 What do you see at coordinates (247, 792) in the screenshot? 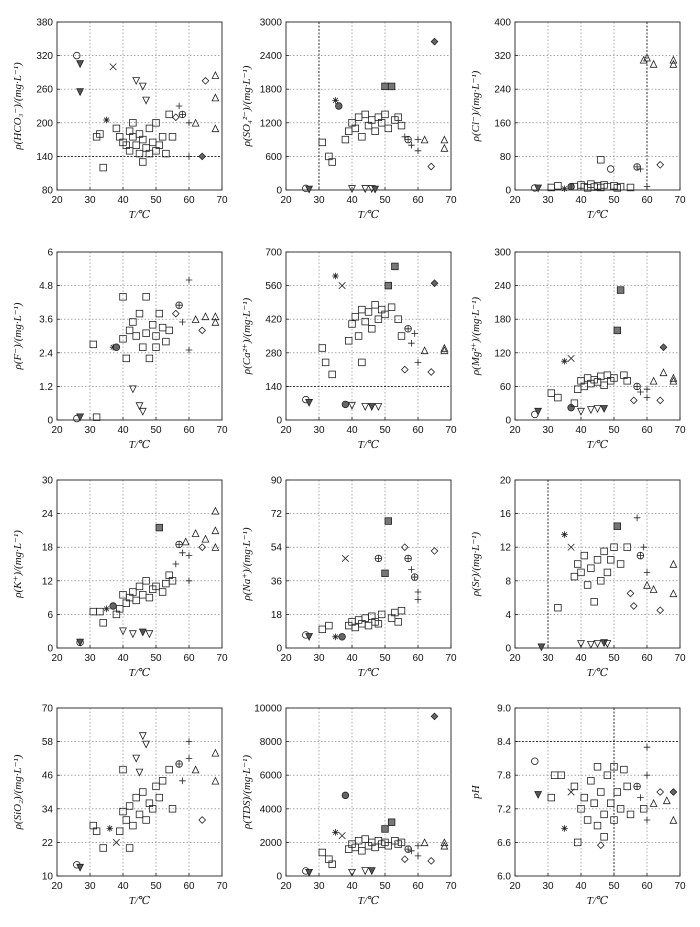
I see `y-axis-label: ρ(TDS)/(mg·L⁻¹)` at bounding box center [247, 792].